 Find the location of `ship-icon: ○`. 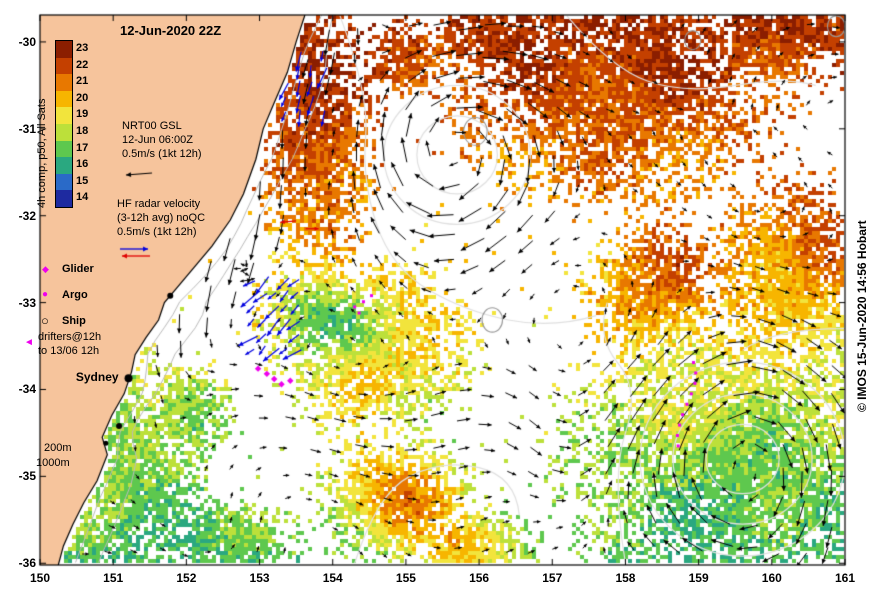

ship-icon: ○ is located at coordinates (45, 320).